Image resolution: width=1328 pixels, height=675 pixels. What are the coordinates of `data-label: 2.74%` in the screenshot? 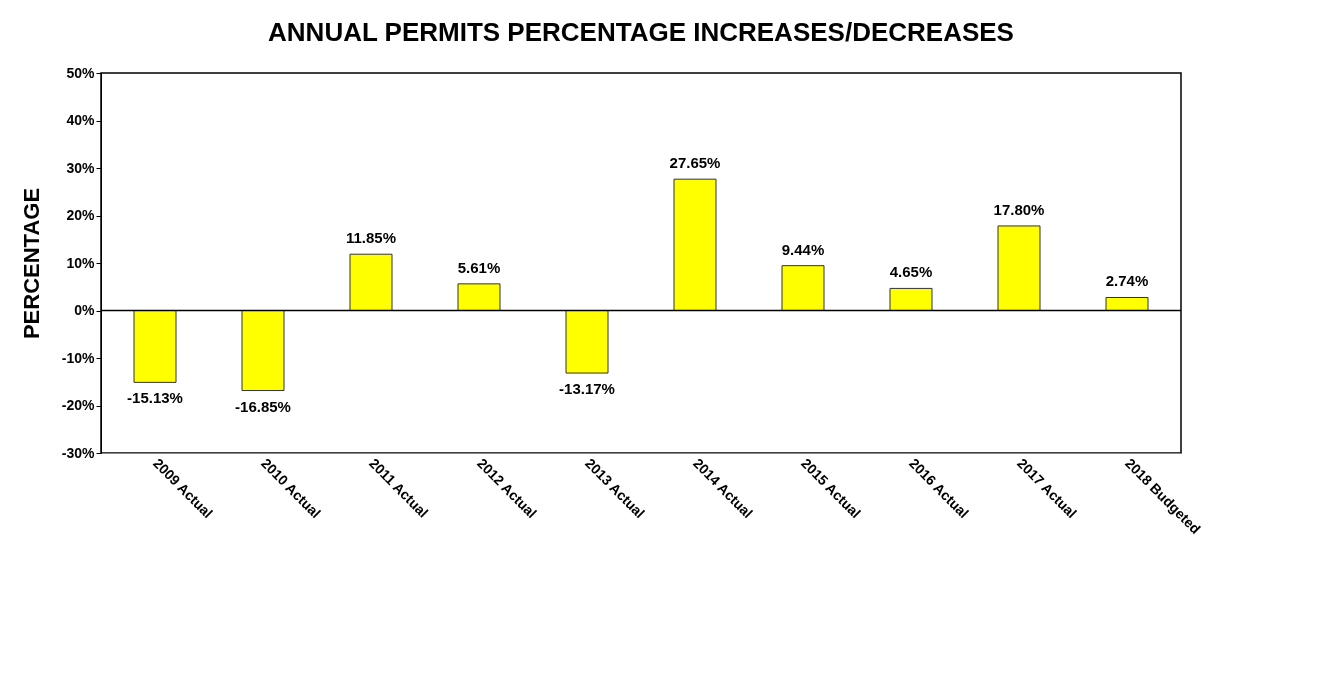 It's located at (1127, 281).